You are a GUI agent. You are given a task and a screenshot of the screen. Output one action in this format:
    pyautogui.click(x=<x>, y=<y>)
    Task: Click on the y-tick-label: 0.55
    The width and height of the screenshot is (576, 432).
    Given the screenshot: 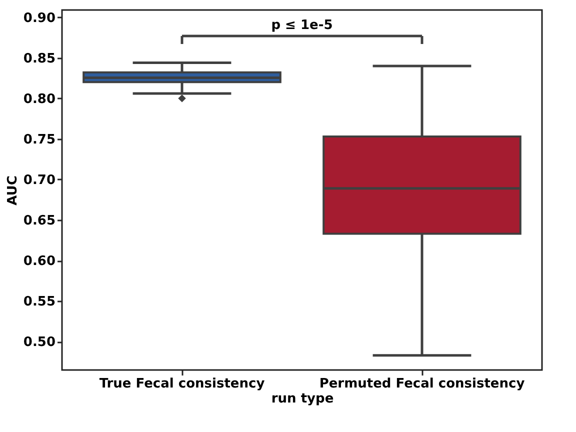 What is the action you would take?
    pyautogui.click(x=39, y=302)
    